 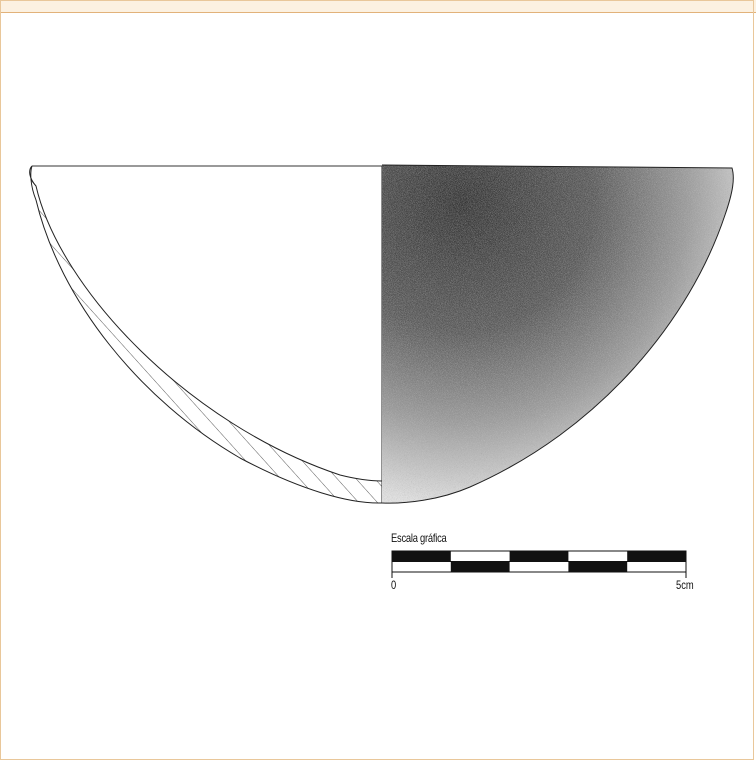 What do you see at coordinates (394, 585) in the screenshot?
I see `scale-start-label: 0` at bounding box center [394, 585].